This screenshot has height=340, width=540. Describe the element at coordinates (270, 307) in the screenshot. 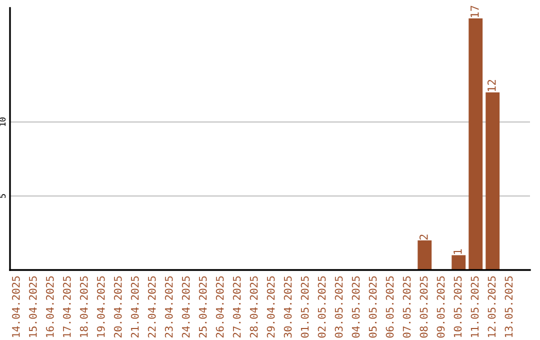

I see `x-tick-label: 29.04.2025` at that location.